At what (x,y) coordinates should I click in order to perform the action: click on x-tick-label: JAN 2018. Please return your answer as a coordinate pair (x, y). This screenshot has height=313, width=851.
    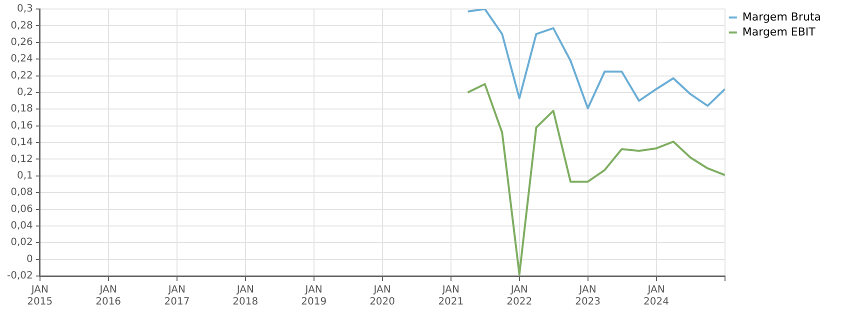
    Looking at the image, I should click on (245, 296).